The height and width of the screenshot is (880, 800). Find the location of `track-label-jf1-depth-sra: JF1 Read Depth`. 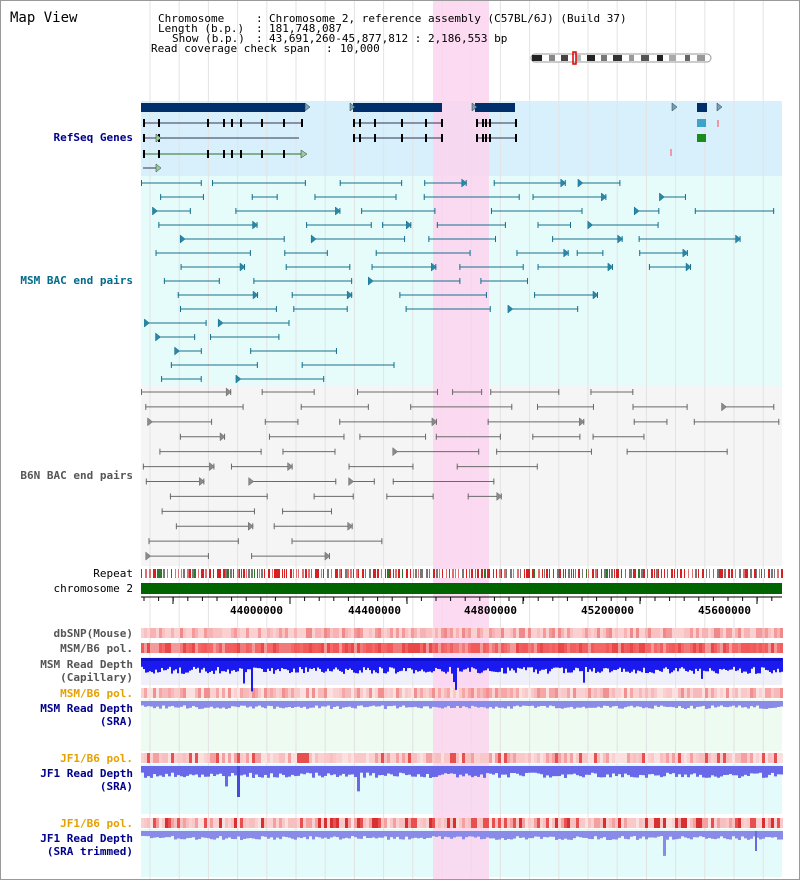

track-label-jf1-depth-sra: JF1 Read Depth is located at coordinates (86, 773).